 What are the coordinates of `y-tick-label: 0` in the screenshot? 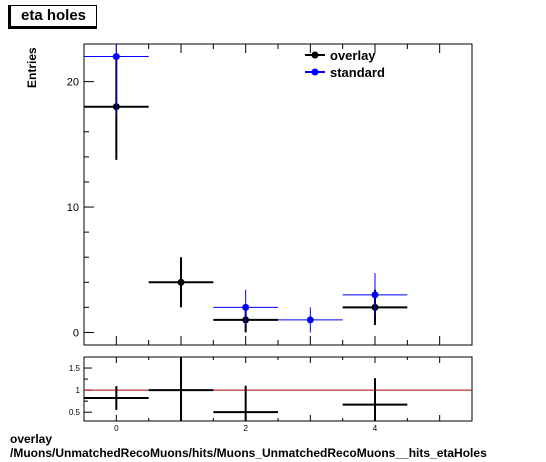 It's located at (76, 333).